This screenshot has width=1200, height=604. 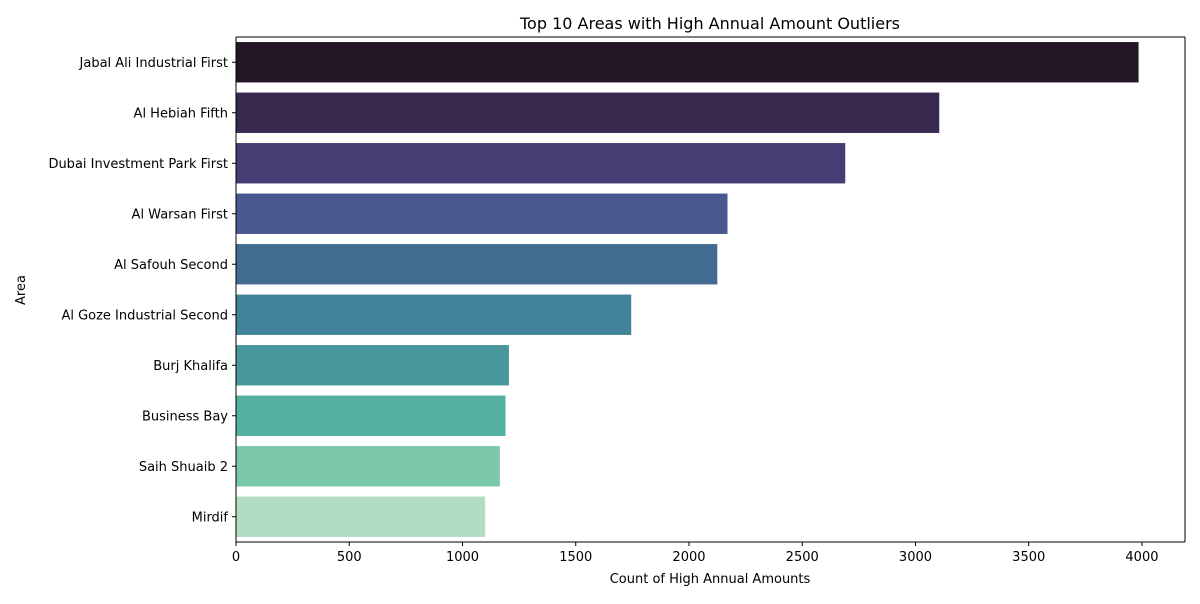 What do you see at coordinates (915, 557) in the screenshot?
I see `x-tick-label: 3000` at bounding box center [915, 557].